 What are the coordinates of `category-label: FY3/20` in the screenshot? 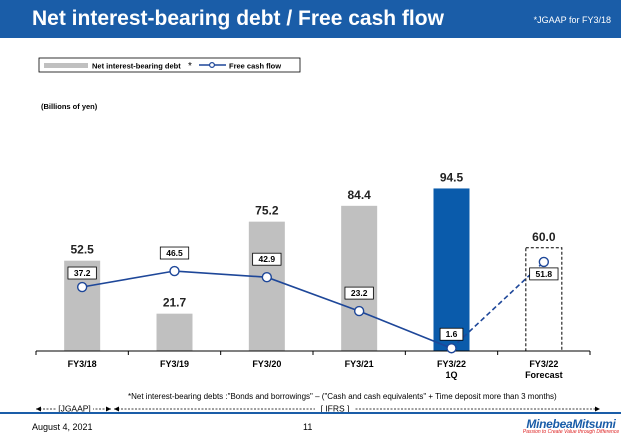 It's located at (266, 364).